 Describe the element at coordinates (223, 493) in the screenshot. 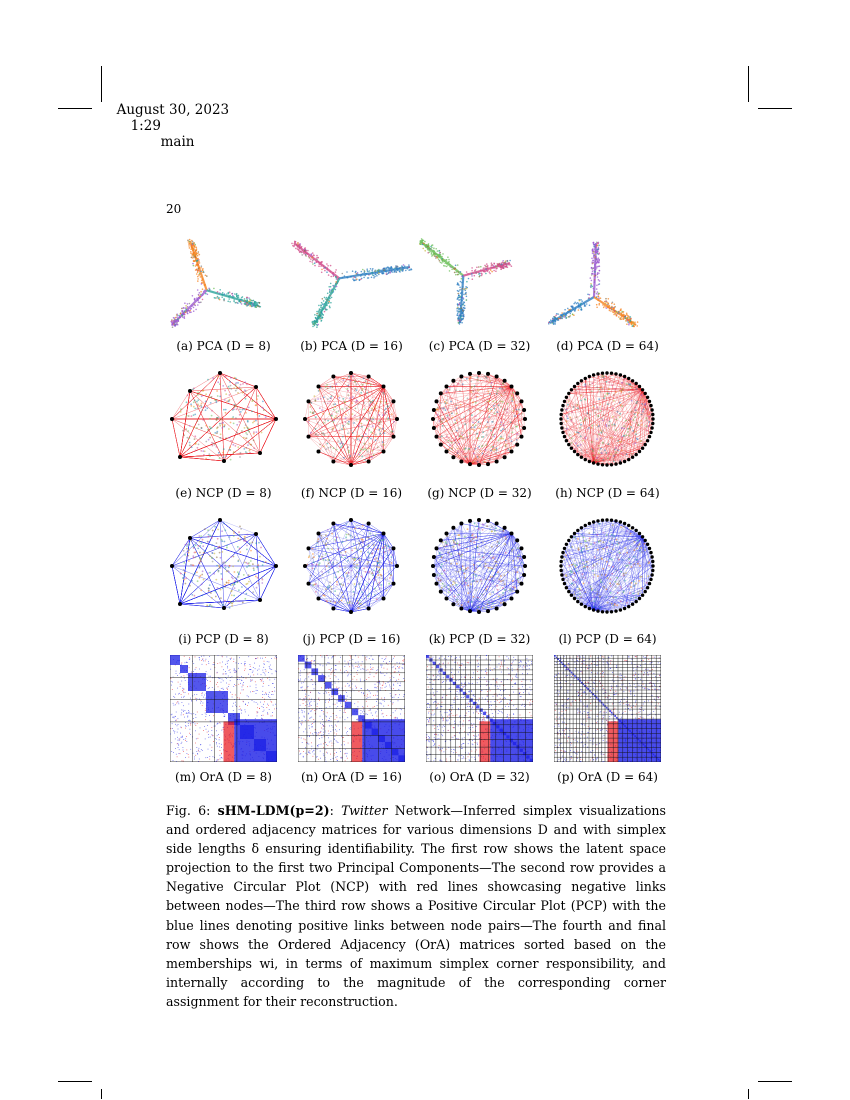

I see `subfigure-caption: (e) NCP (D = 8)` at that location.